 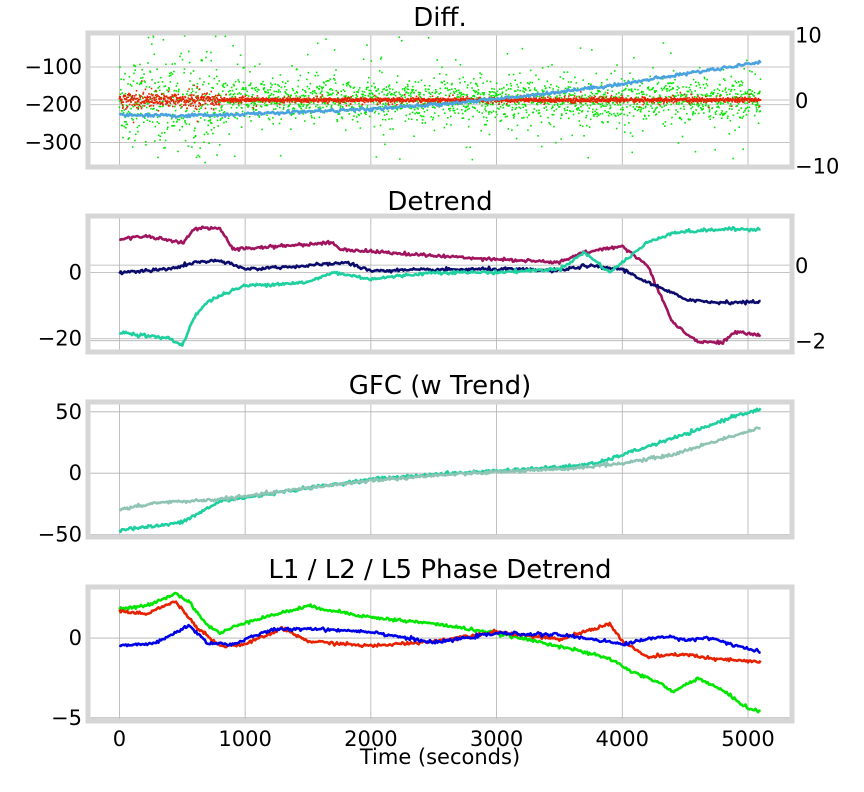 I want to click on y-tick-label: 0, so click(x=75, y=272).